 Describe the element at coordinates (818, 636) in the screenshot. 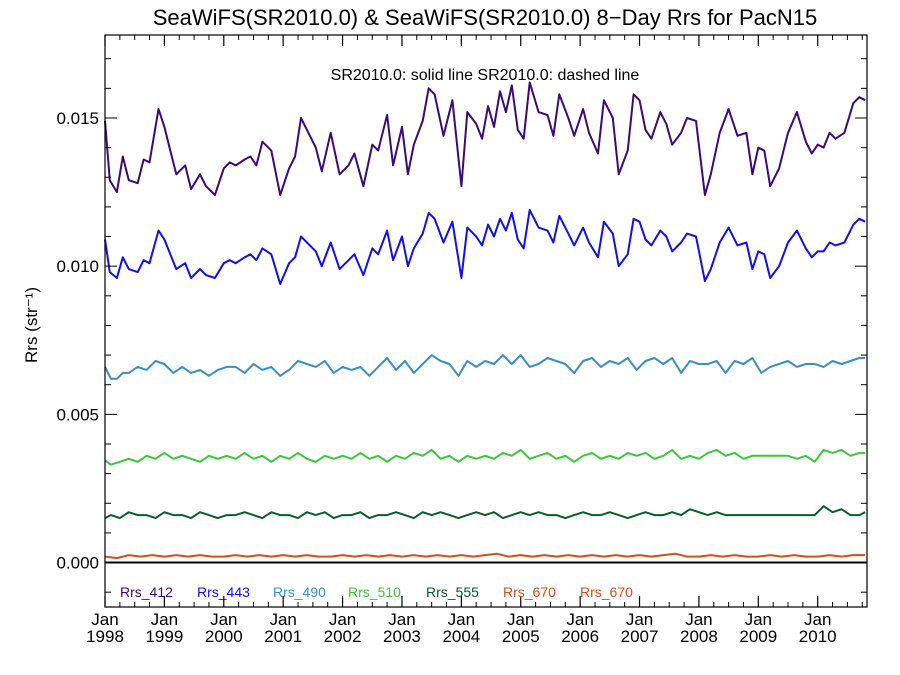

I see `x-tick-label-year: 2010` at that location.